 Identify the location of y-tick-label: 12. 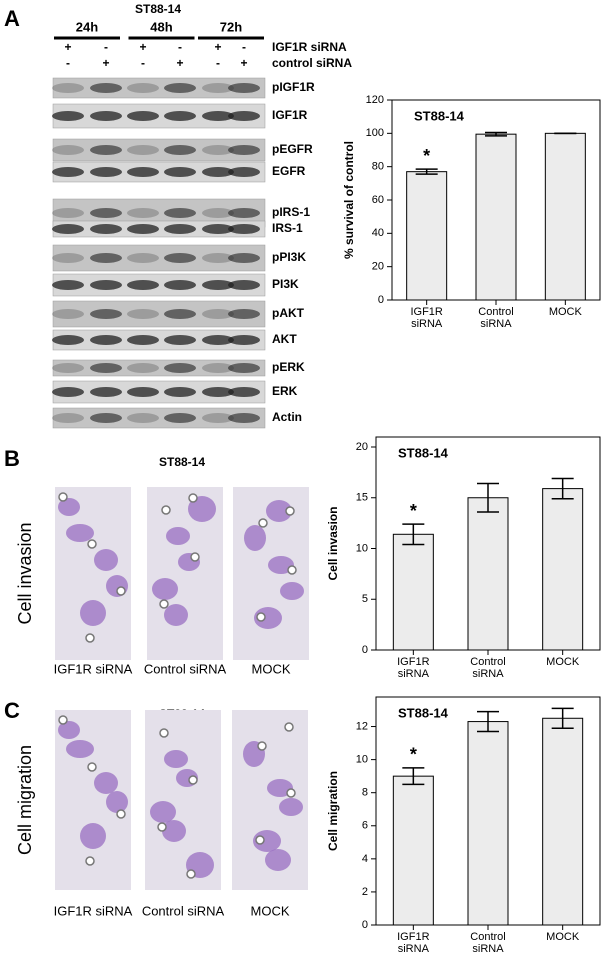
(362, 726).